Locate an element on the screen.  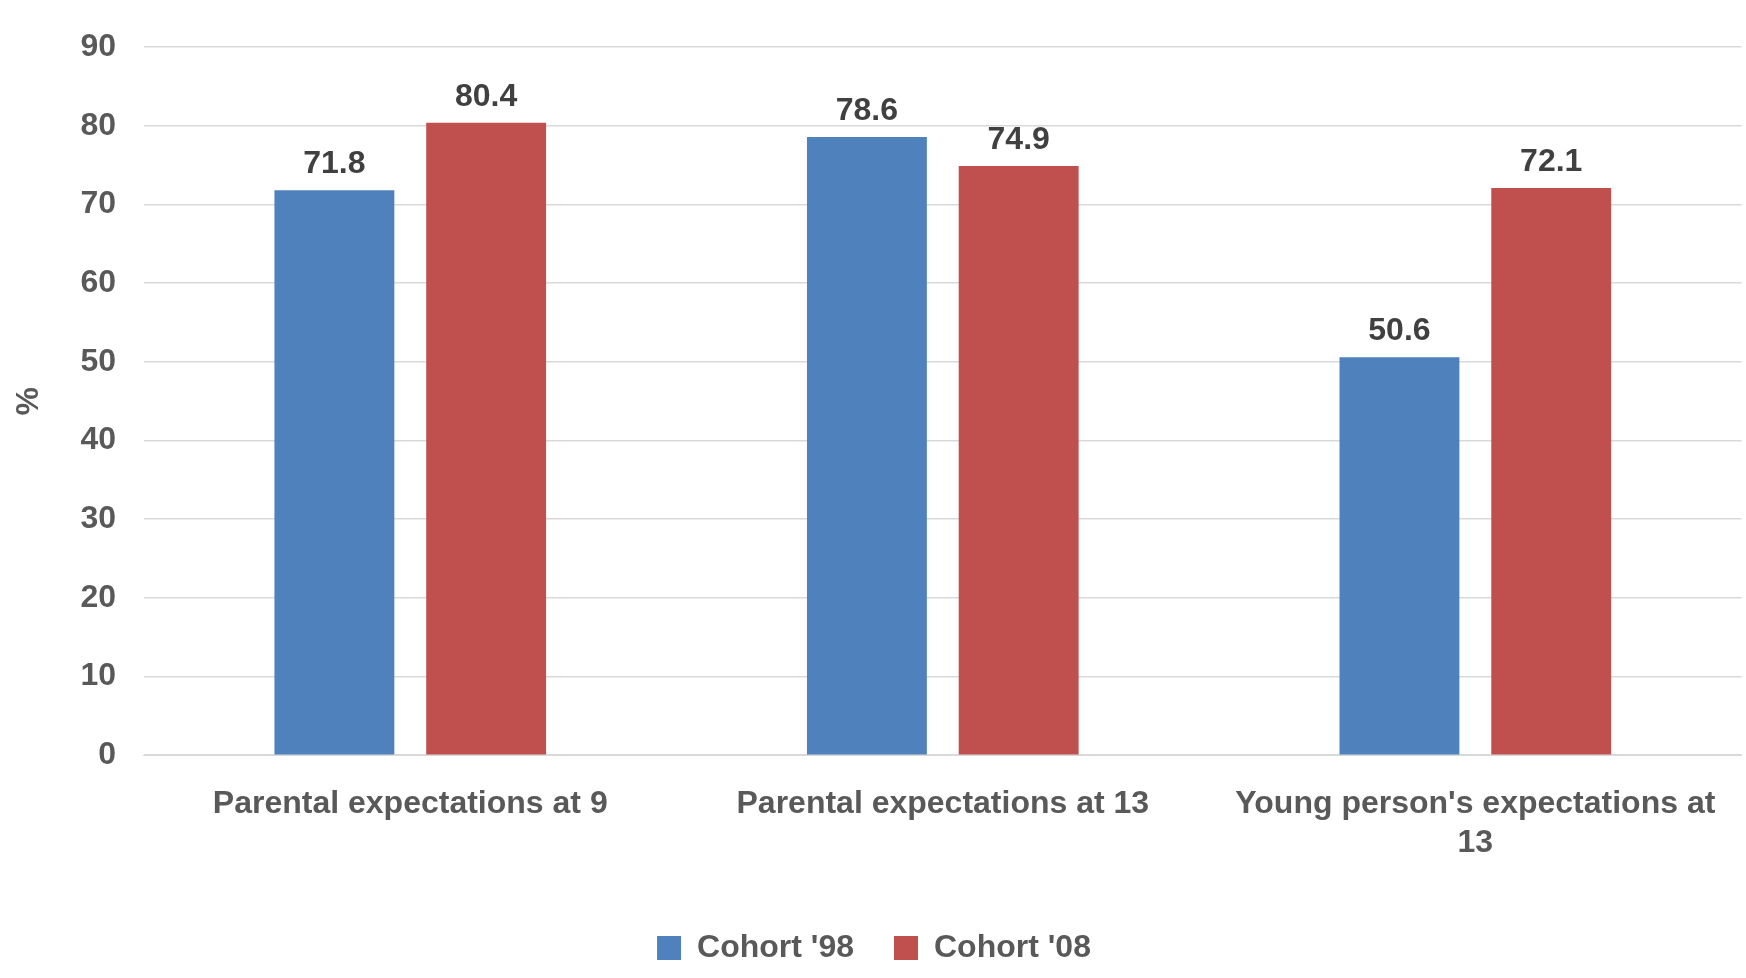
x-tick-label: Parental expectations at 9 is located at coordinates (410, 802).